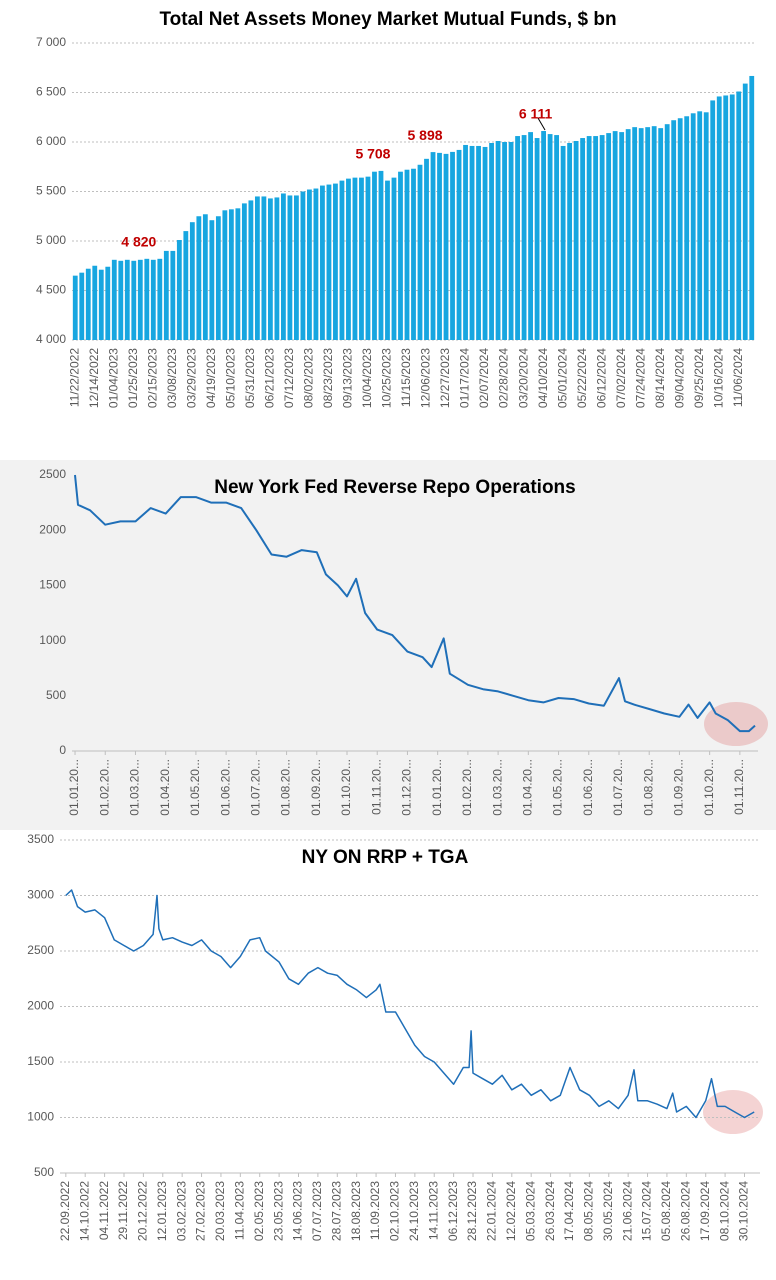  What do you see at coordinates (426, 378) in the screenshot?
I see `x-tick-label: 12/06/2023` at bounding box center [426, 378].